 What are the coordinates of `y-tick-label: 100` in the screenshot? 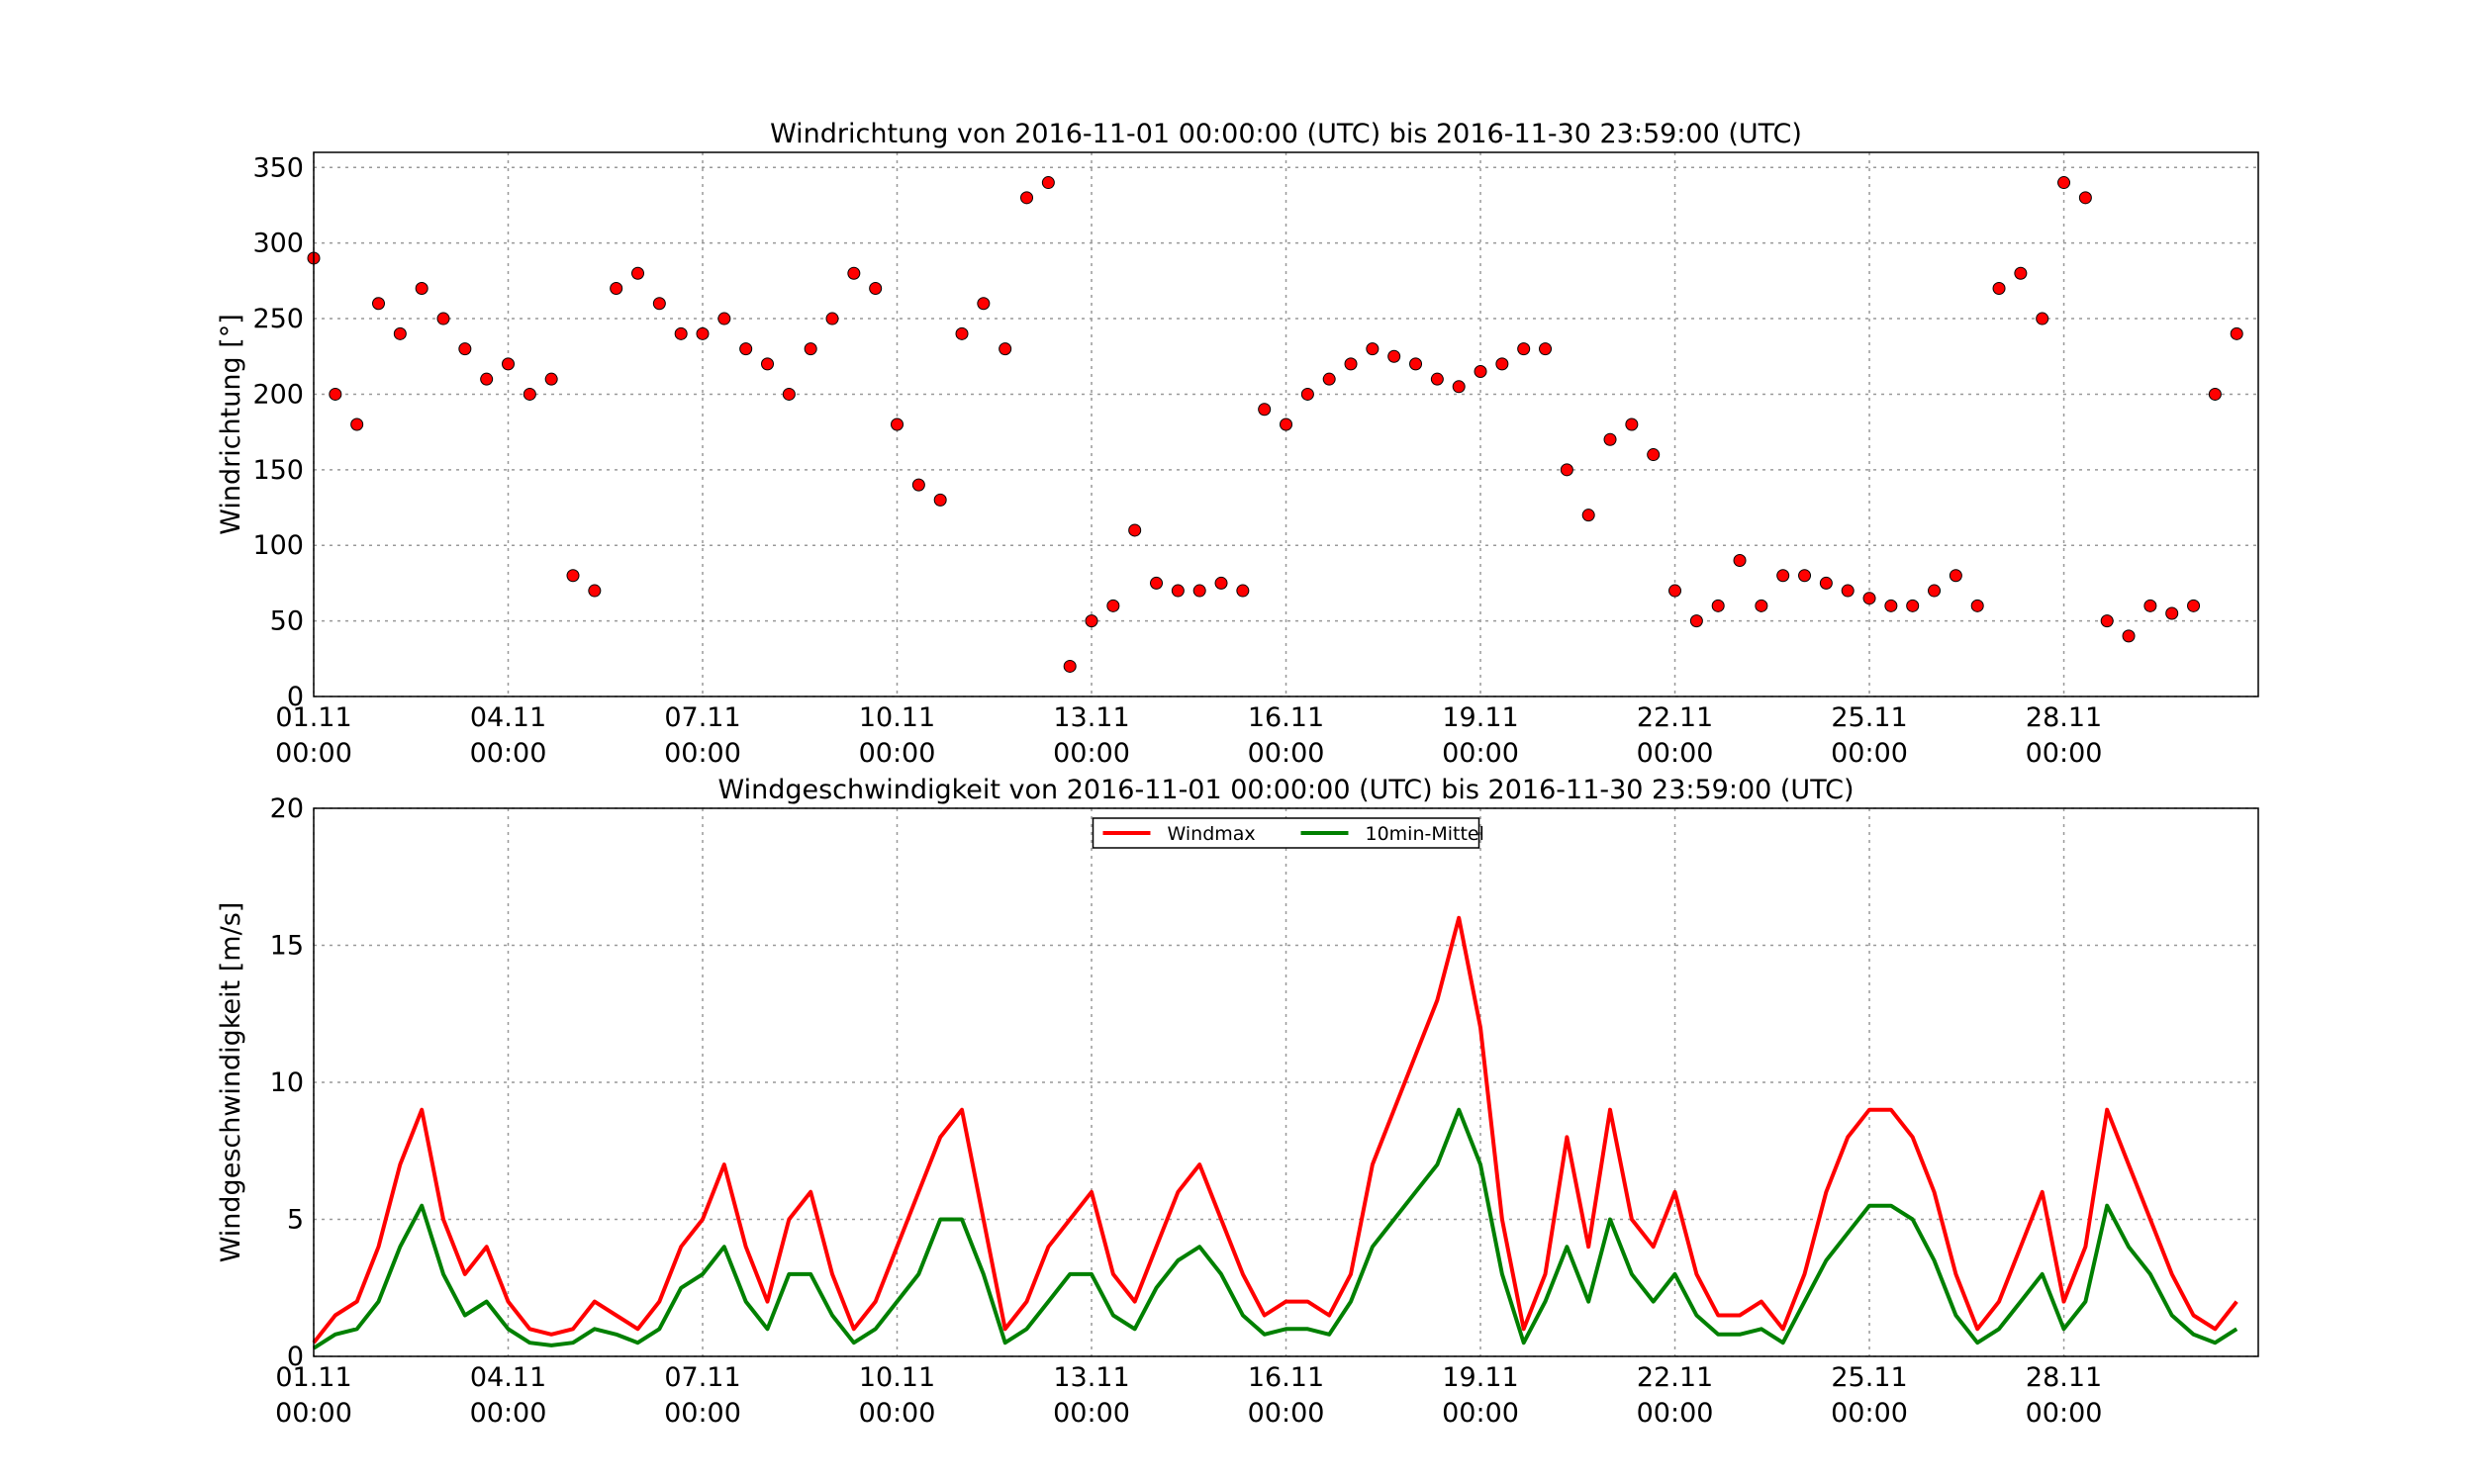 It's located at (278, 545).